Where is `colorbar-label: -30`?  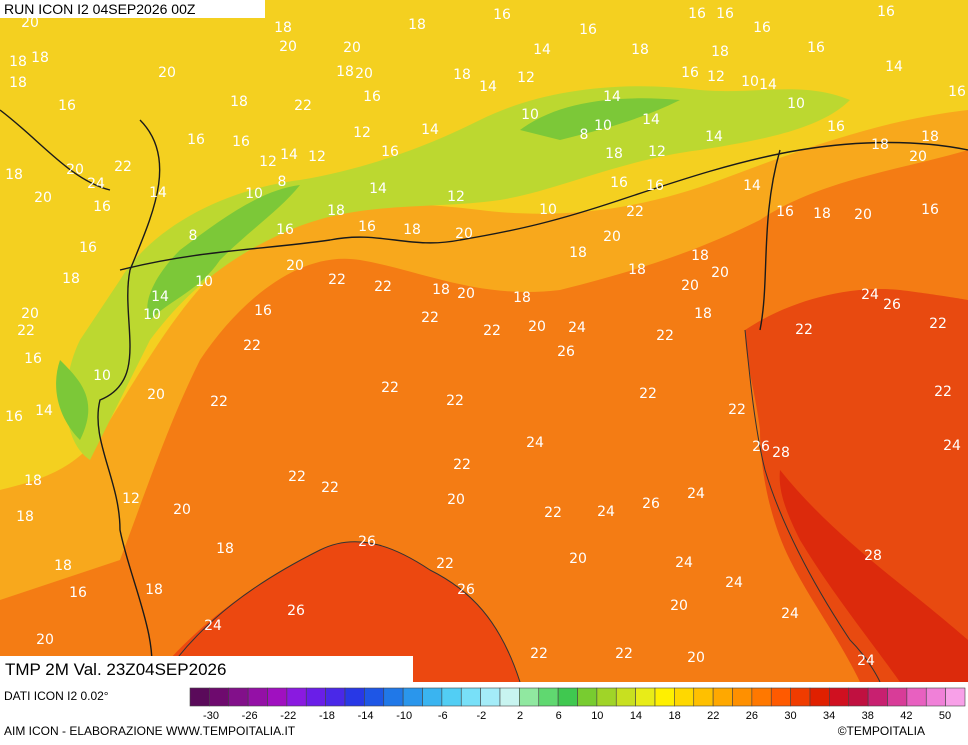
colorbar-label: -30 is located at coordinates (211, 716).